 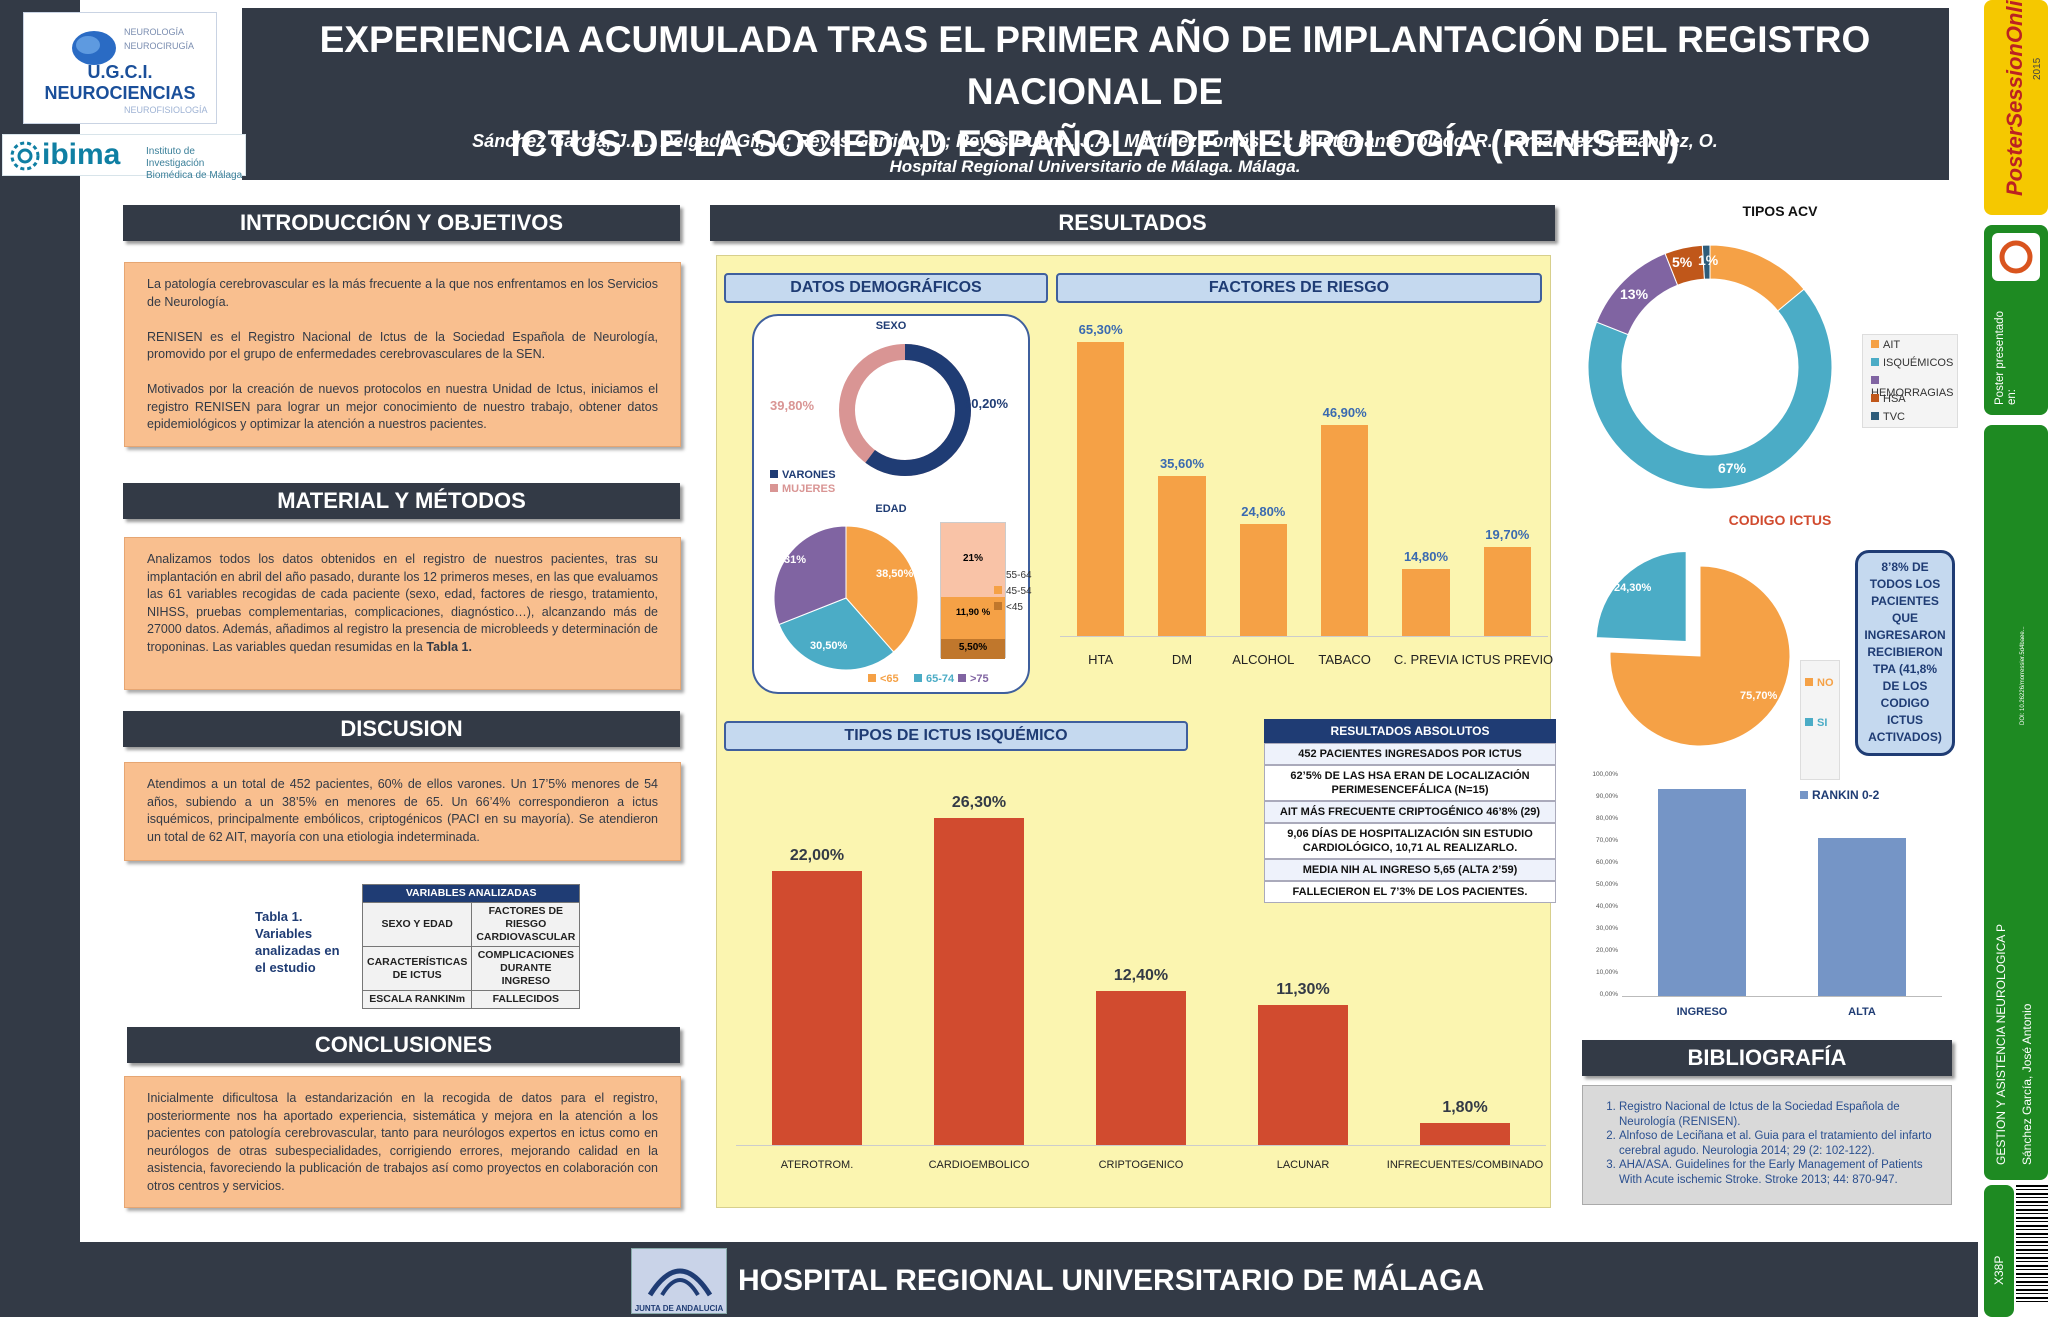 I want to click on legend-varones: VARONES, so click(x=803, y=475).